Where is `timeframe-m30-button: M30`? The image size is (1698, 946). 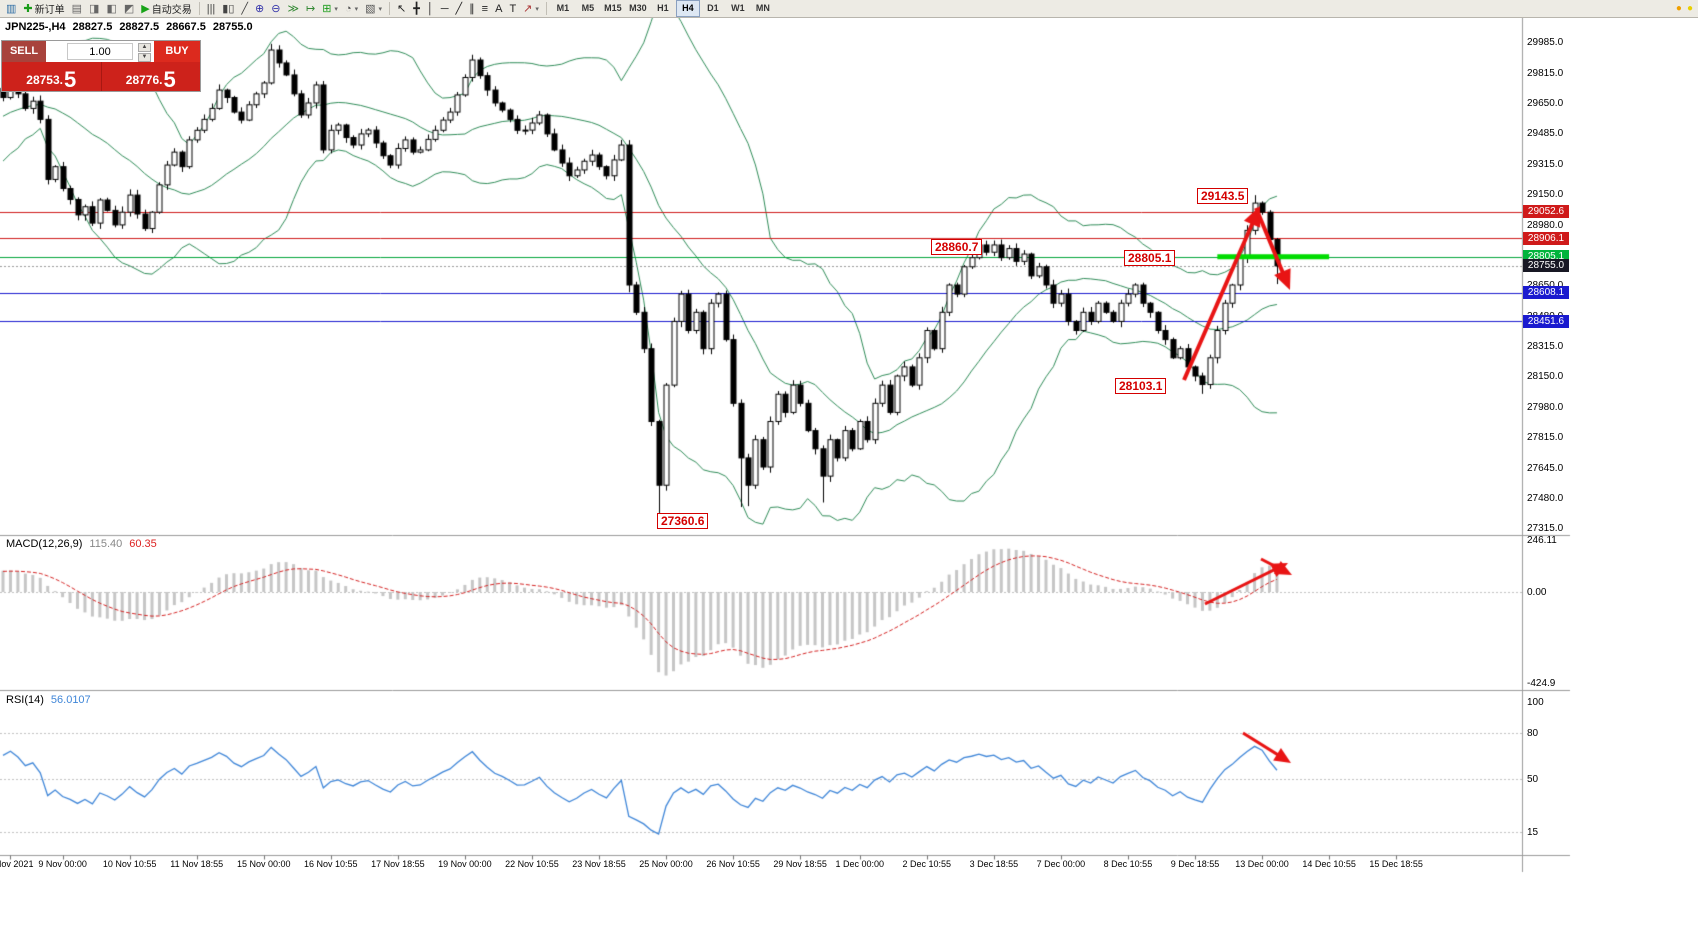 timeframe-m30-button: M30 is located at coordinates (638, 8).